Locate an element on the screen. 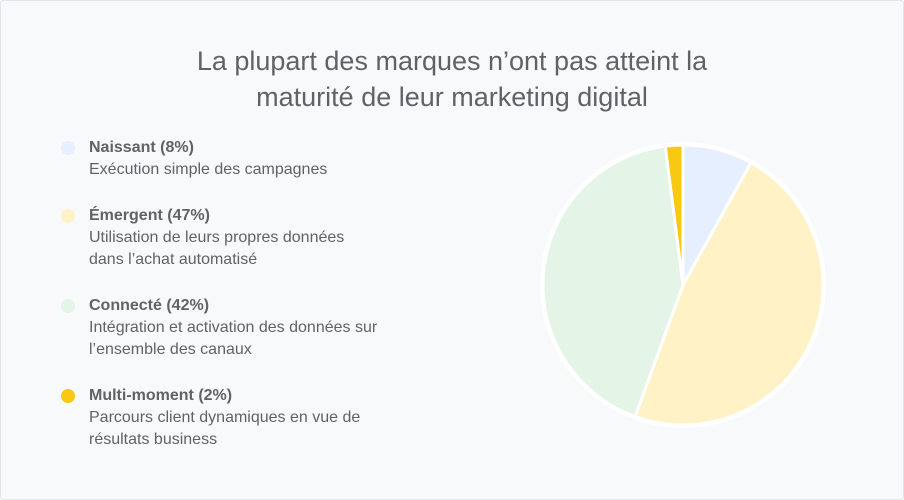 The width and height of the screenshot is (904, 500). legend-description-line: résultats business is located at coordinates (153, 439).